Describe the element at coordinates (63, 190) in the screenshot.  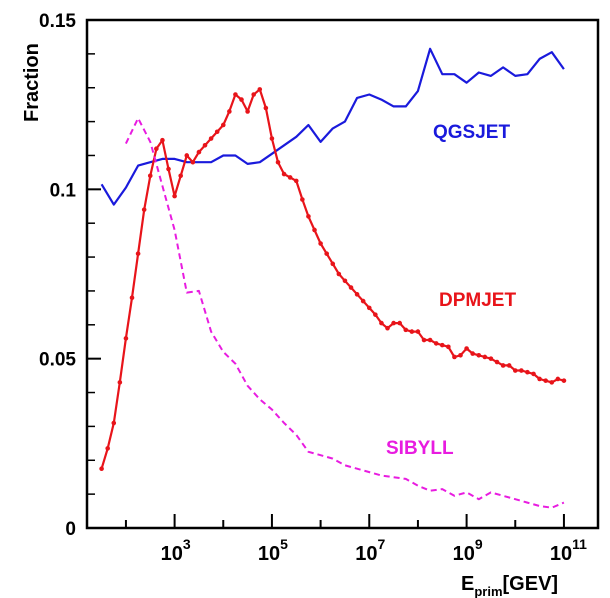
I see `y-tick-label: 0.1` at that location.